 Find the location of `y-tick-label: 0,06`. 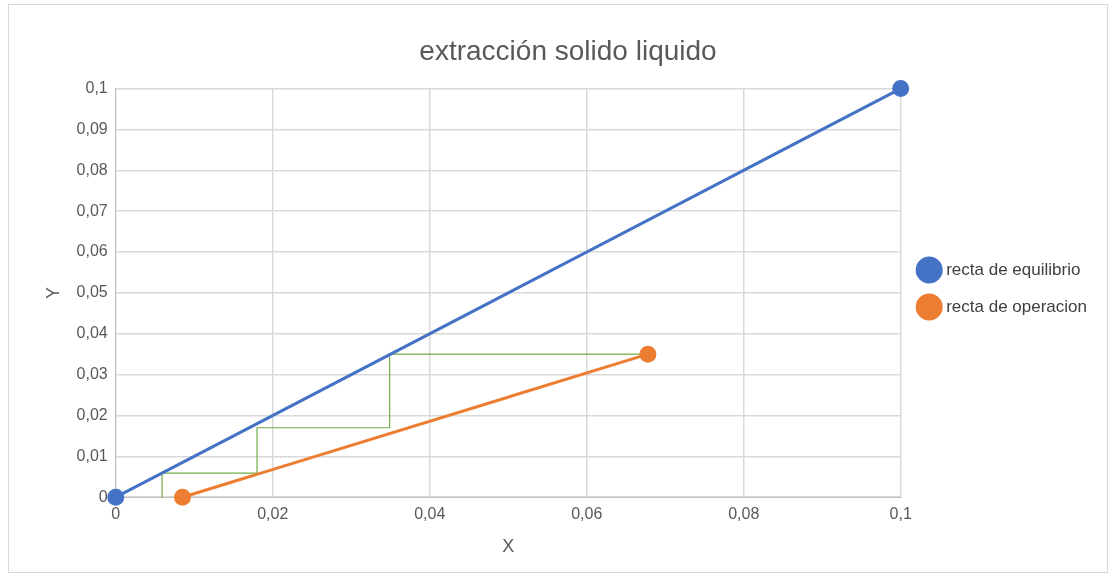

y-tick-label: 0,06 is located at coordinates (92, 251).